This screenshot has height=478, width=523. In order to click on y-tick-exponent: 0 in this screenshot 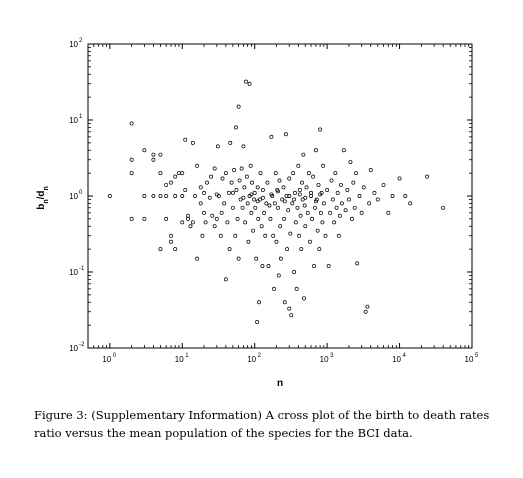, I will do `click(81, 193)`.